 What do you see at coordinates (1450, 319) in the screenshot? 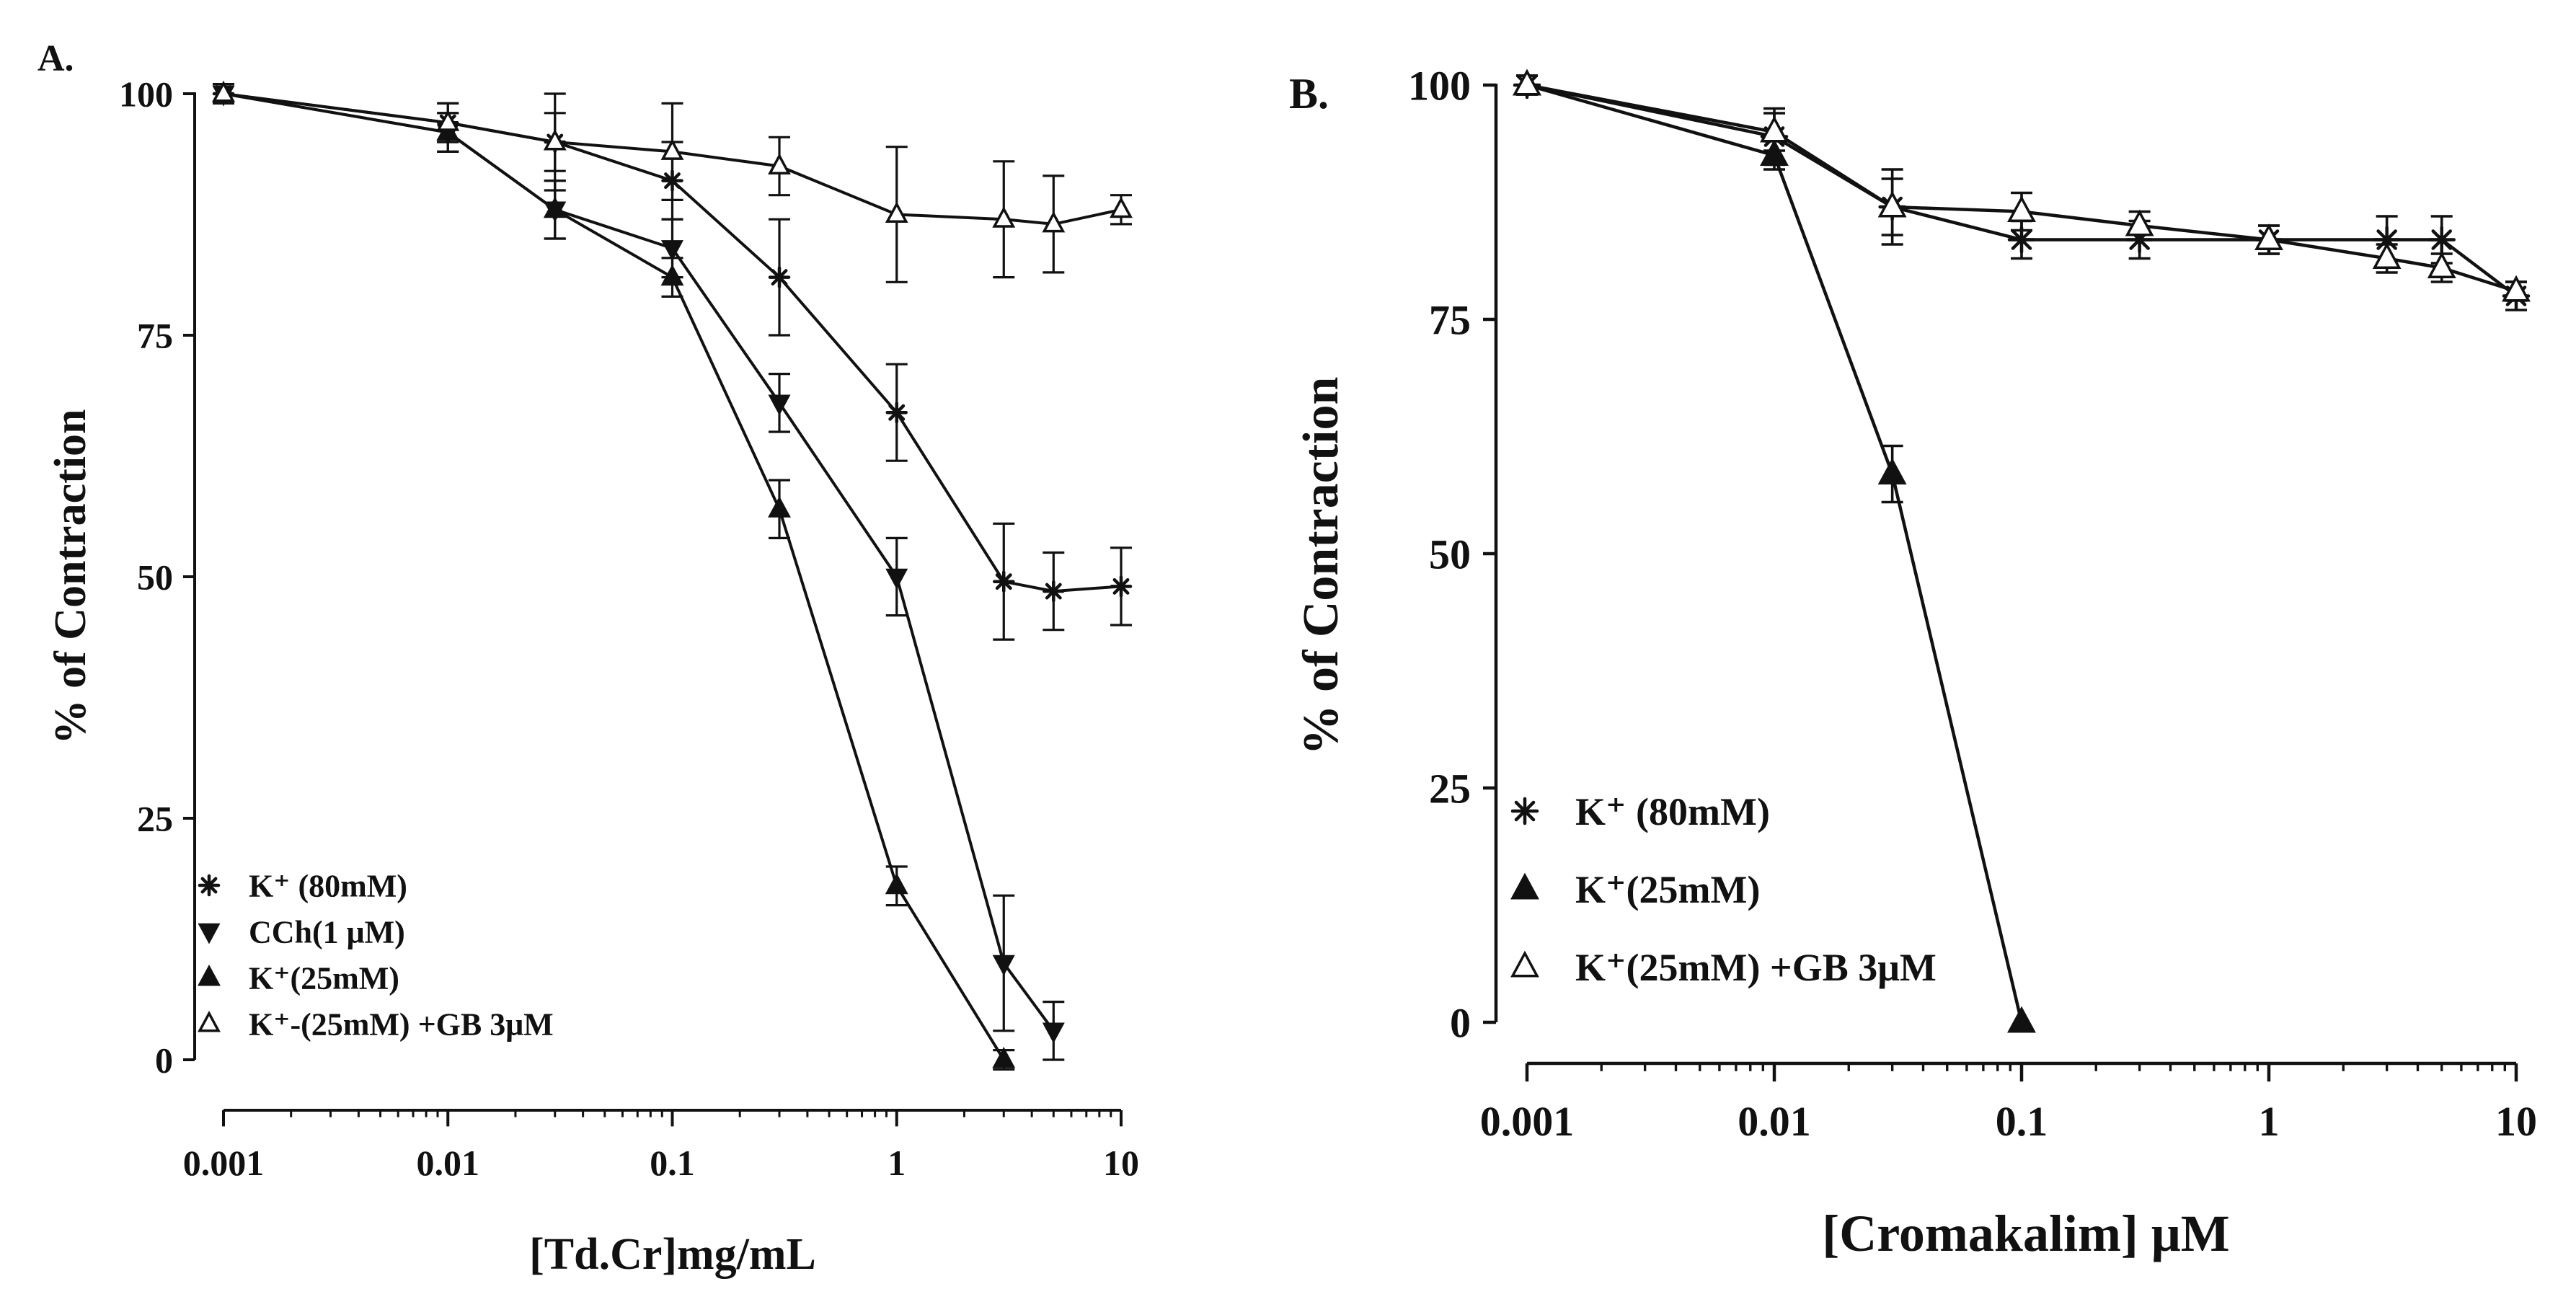
I see `panel-b-y-tick-label: 75` at bounding box center [1450, 319].